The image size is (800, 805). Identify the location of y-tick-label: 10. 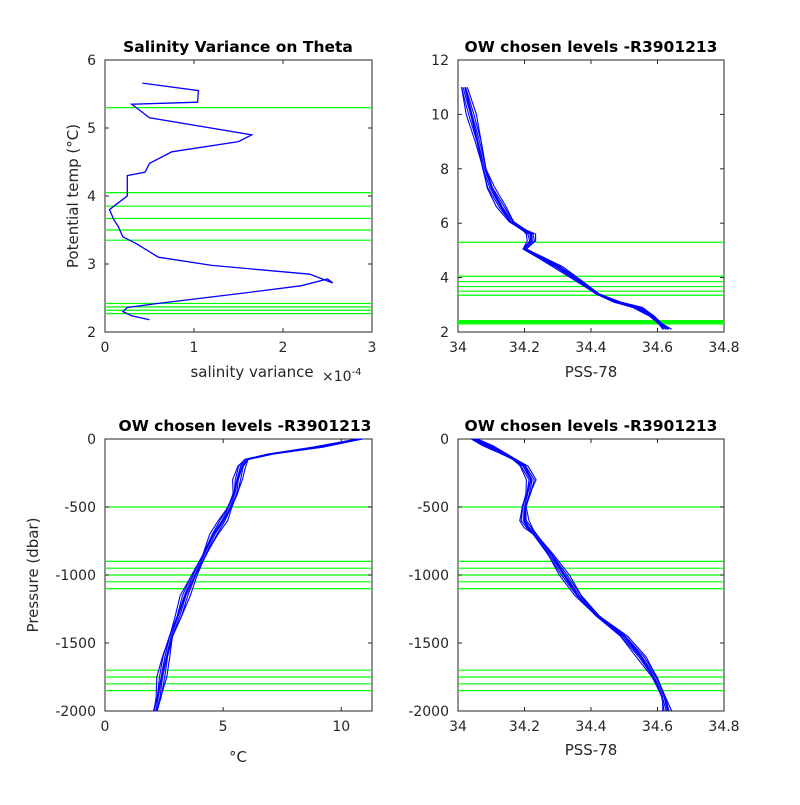
(440, 115).